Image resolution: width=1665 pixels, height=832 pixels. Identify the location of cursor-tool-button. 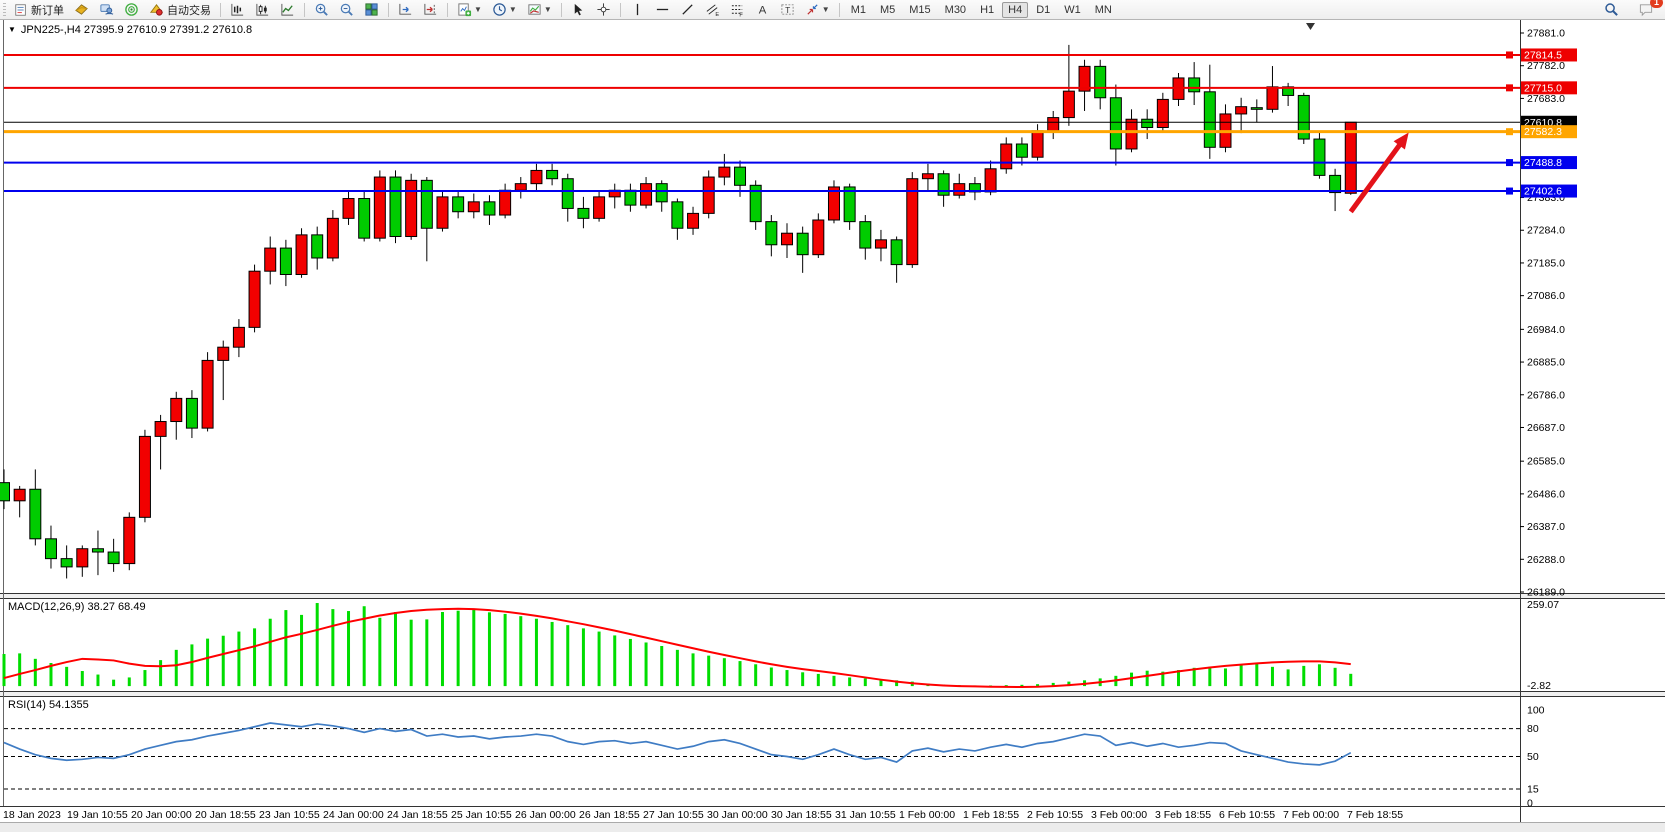
(578, 9).